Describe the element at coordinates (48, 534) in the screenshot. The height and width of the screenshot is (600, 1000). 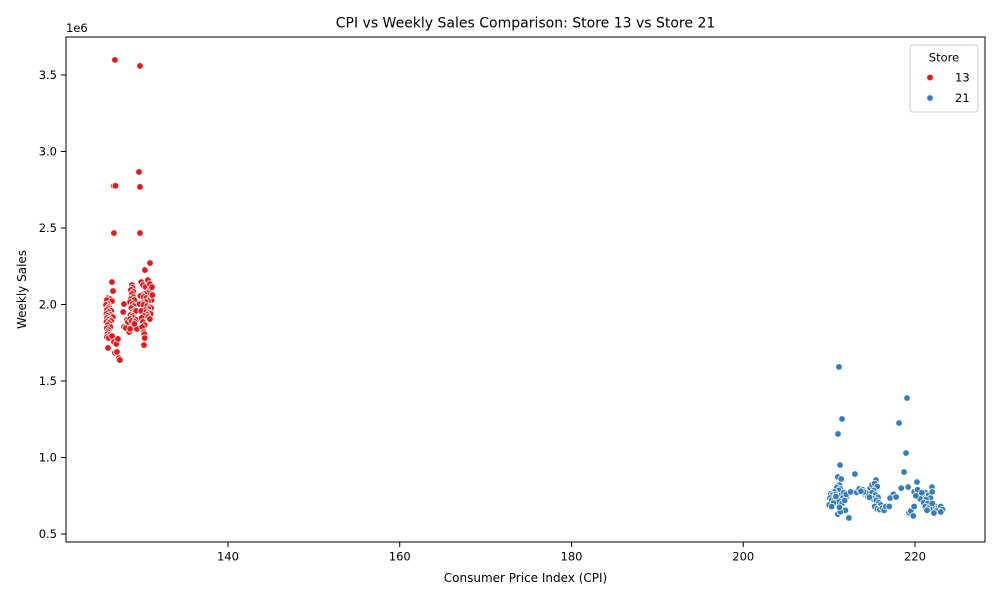
I see `y-tick-label: 0.5` at that location.